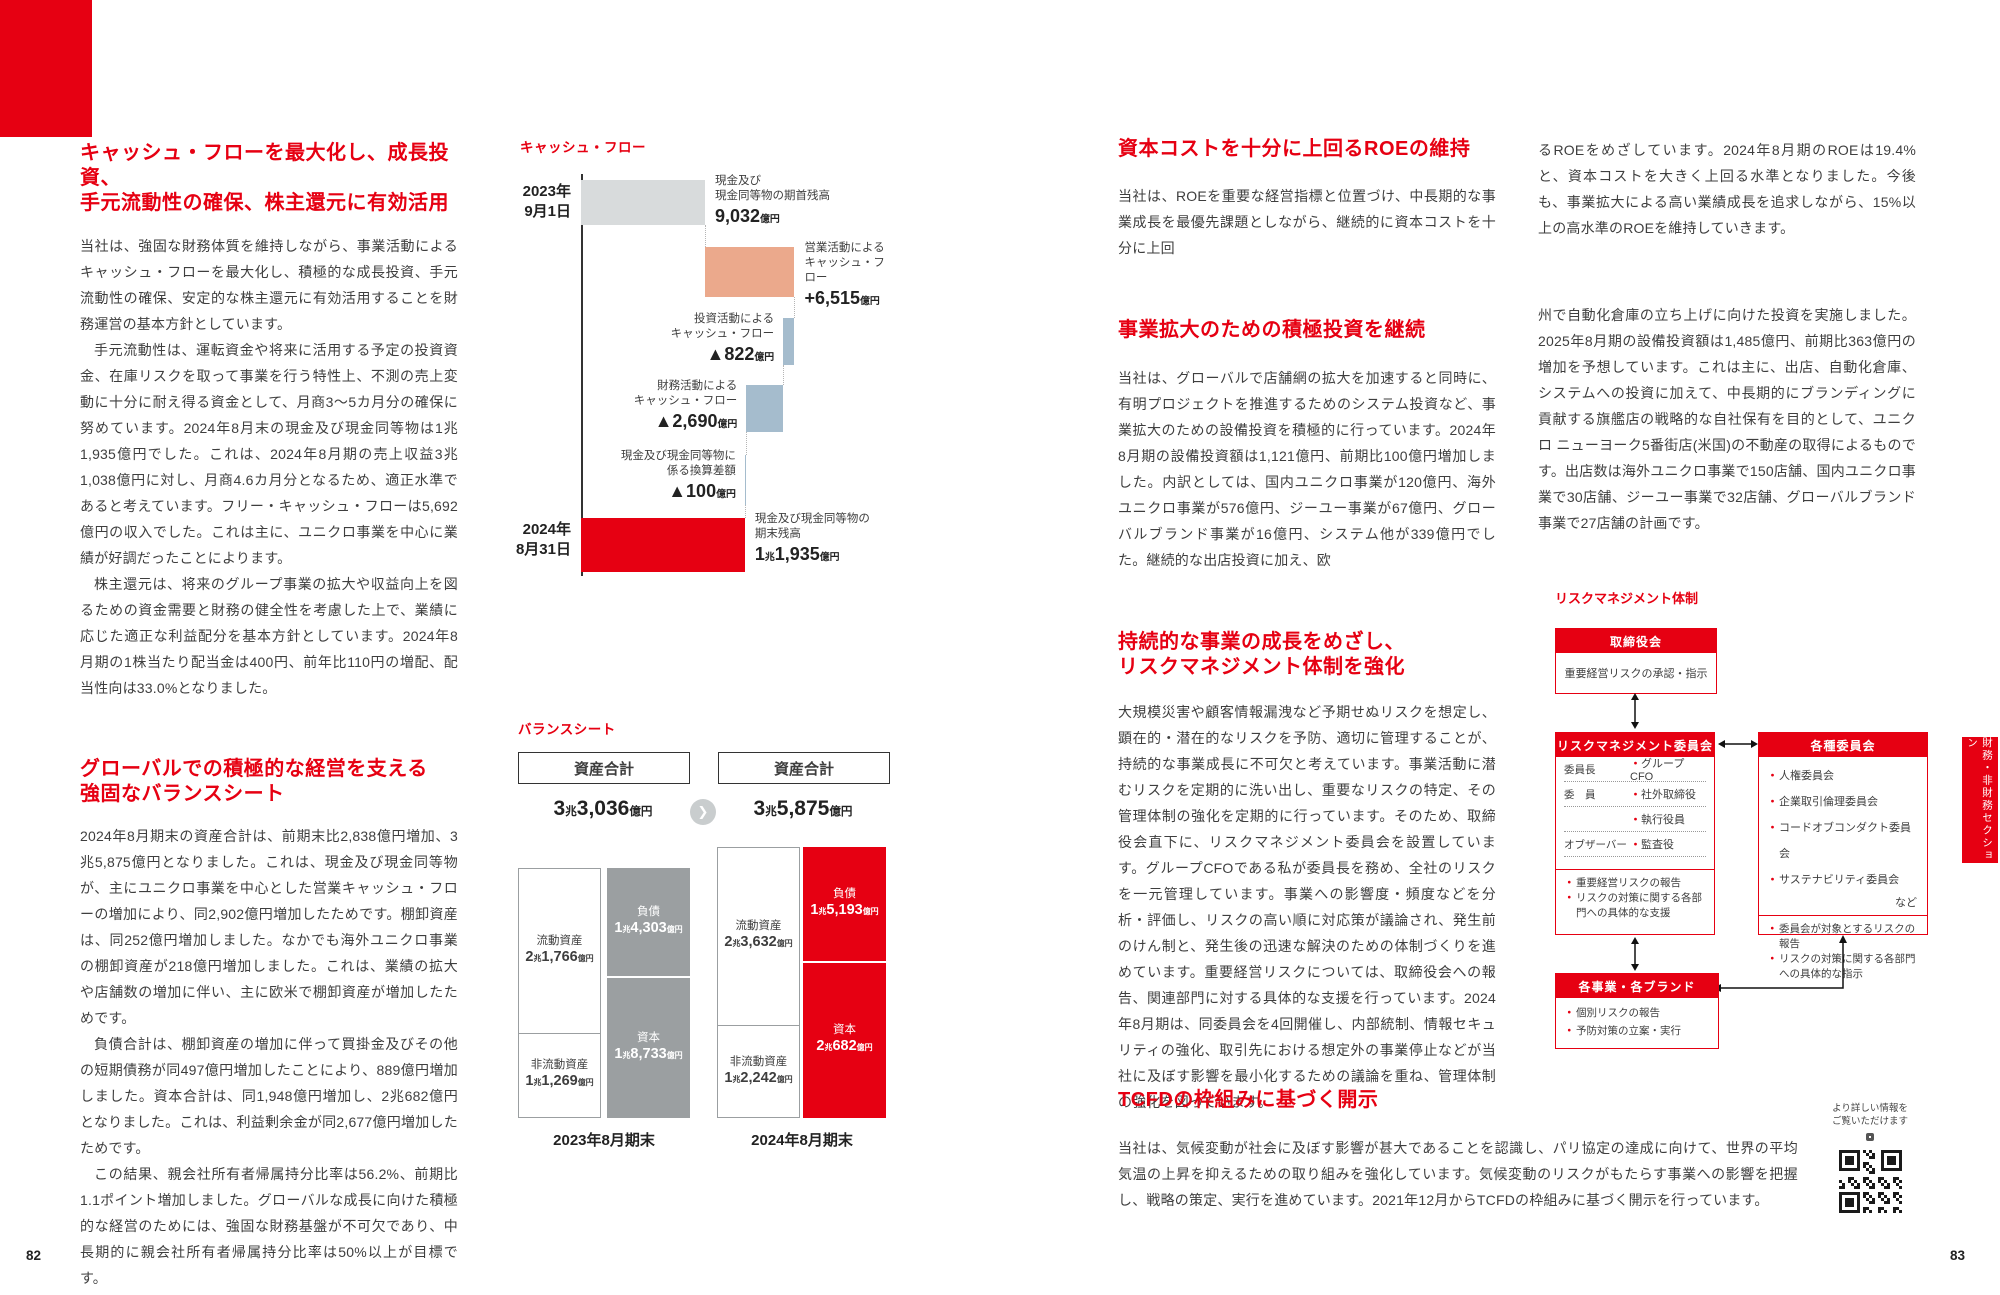 The width and height of the screenshot is (2000, 1295). Describe the element at coordinates (1595, 844) in the screenshot. I see `role-label: オブザーバー` at that location.